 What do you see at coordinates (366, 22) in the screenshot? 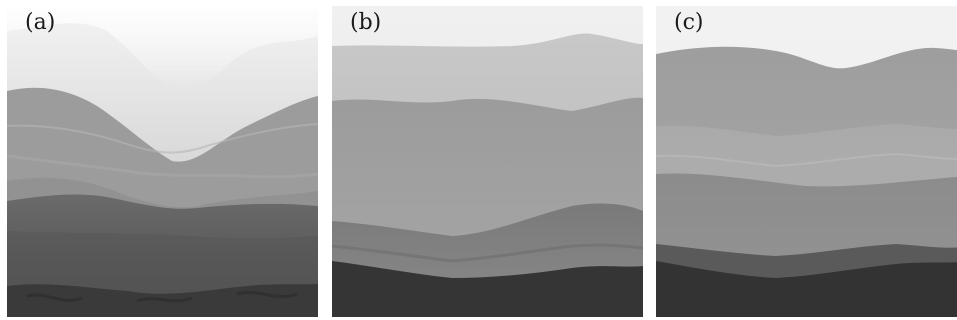
I see `panel-b-label: (b)` at bounding box center [366, 22].